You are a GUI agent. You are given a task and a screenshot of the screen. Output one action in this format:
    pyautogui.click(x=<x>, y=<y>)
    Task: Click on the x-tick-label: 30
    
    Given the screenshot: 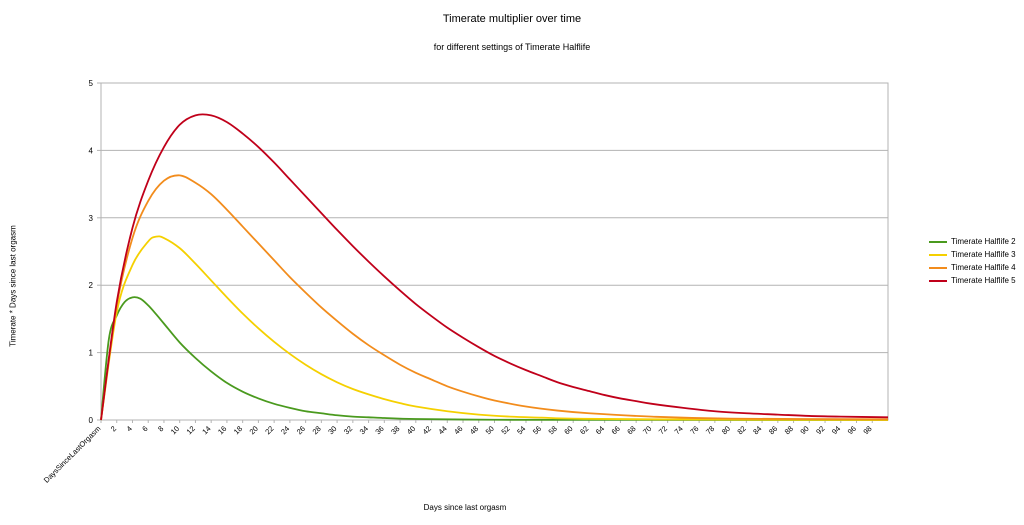 What is the action you would take?
    pyautogui.click(x=332, y=430)
    